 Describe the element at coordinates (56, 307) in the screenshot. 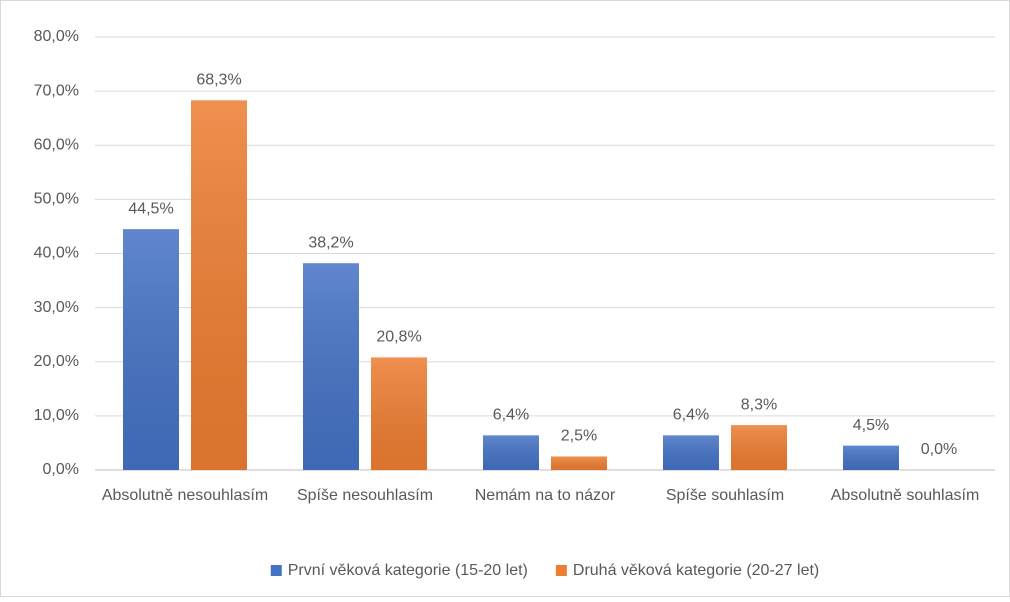

I see `y-tick-label: 30,0%` at that location.